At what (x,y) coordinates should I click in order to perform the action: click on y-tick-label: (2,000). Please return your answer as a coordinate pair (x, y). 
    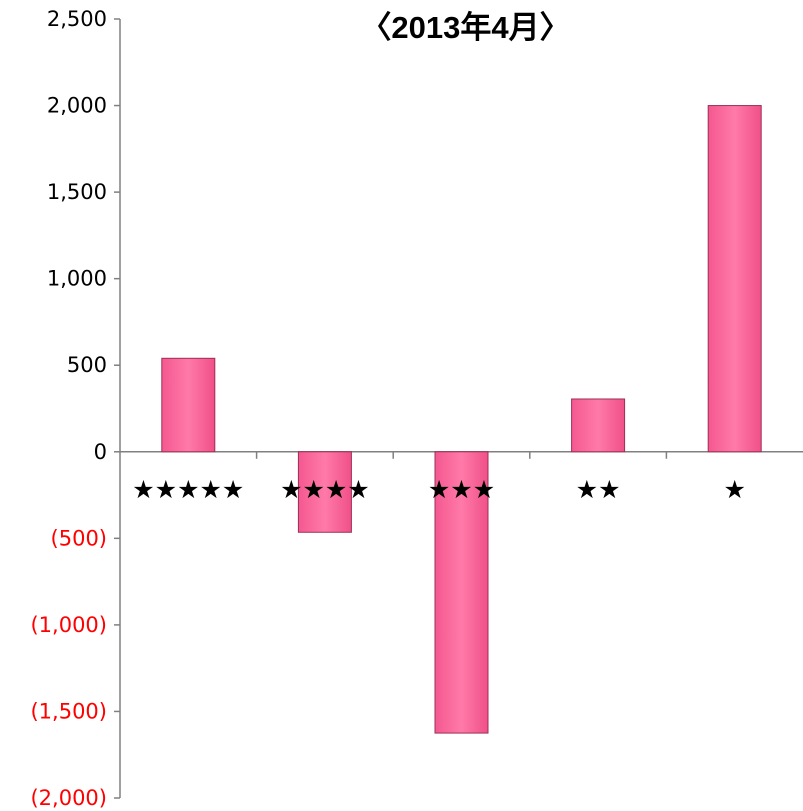
    Looking at the image, I should click on (68, 798).